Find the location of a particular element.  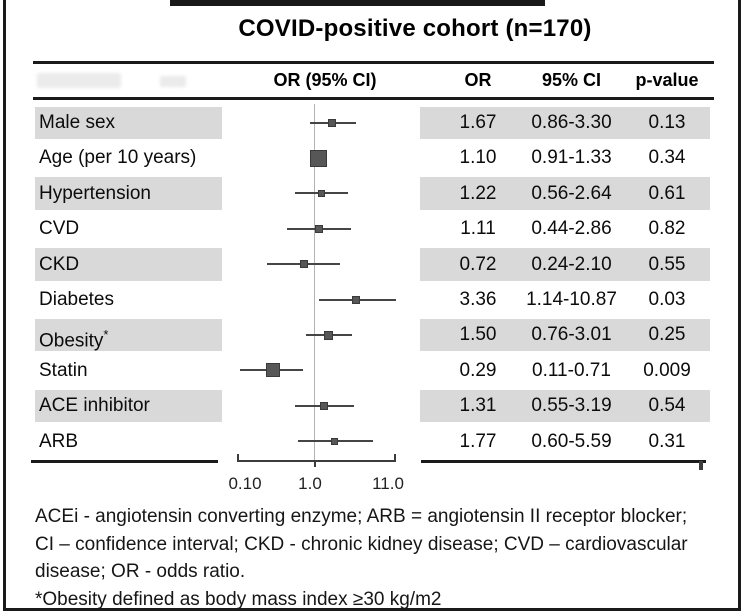

row-label: Diabetes is located at coordinates (76, 299).